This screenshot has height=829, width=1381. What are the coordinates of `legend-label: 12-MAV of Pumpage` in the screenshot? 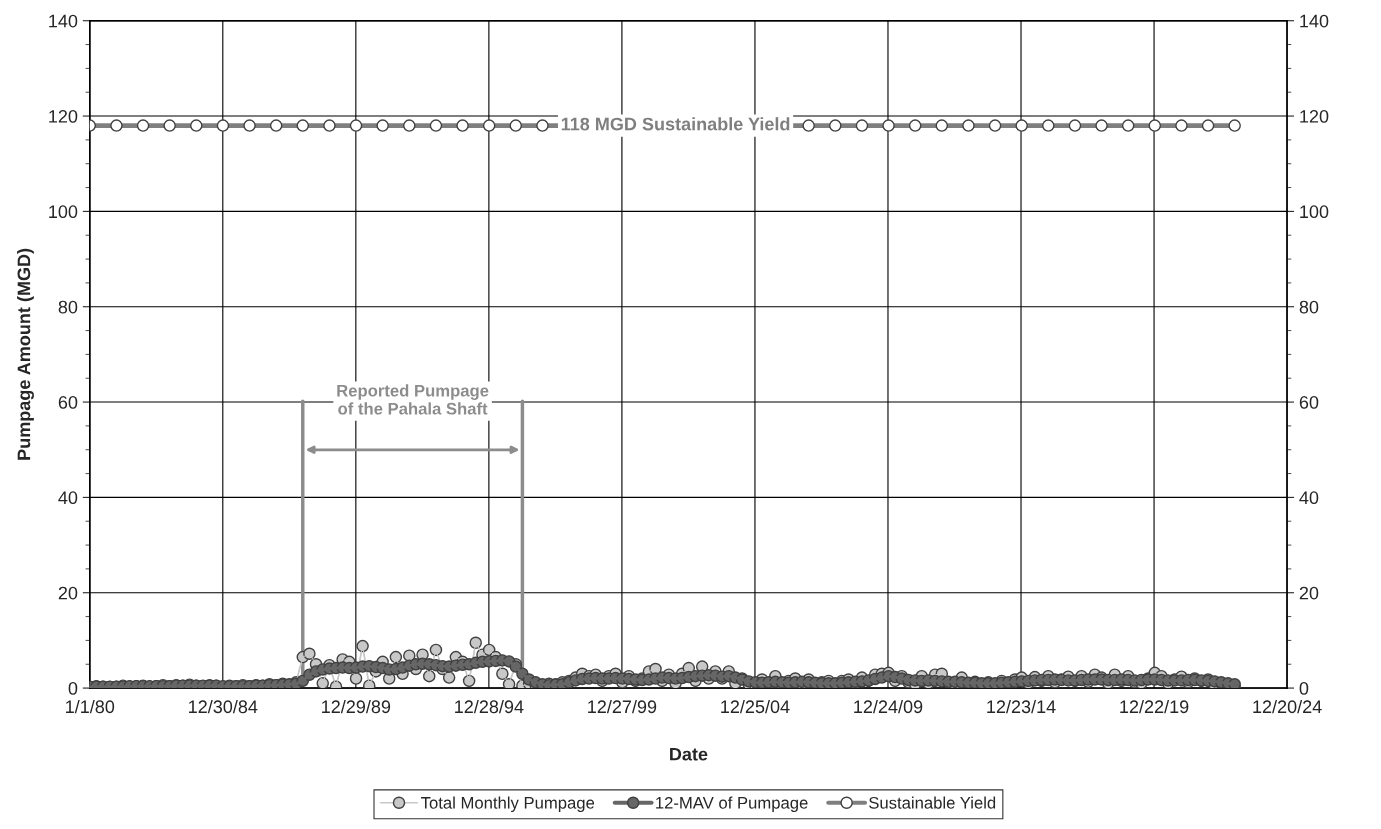 It's located at (732, 804).